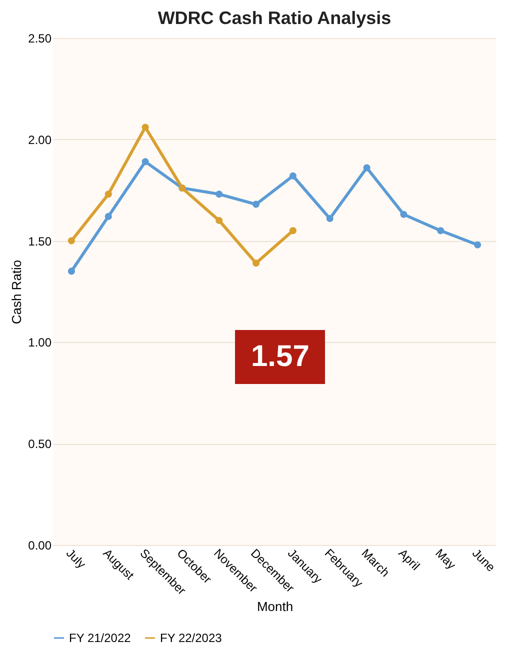  Describe the element at coordinates (280, 357) in the screenshot. I see `annotation: 1.57` at that location.